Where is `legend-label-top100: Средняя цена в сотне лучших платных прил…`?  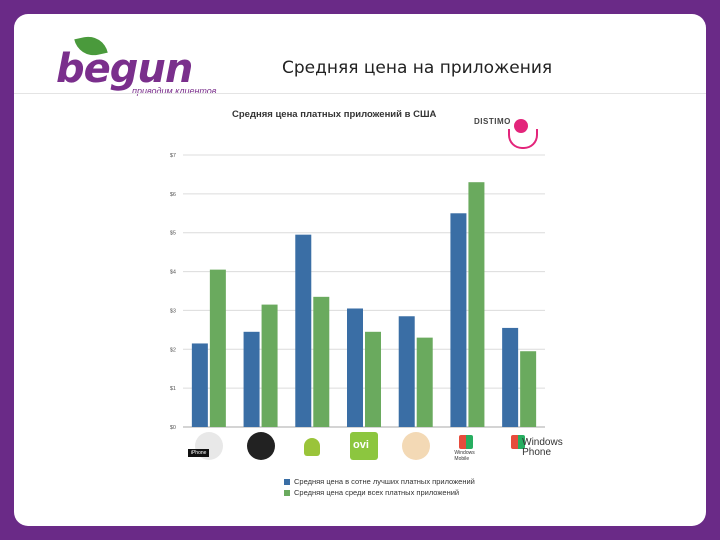 legend-label-top100: Средняя цена в сотне лучших платных прил… is located at coordinates (384, 481).